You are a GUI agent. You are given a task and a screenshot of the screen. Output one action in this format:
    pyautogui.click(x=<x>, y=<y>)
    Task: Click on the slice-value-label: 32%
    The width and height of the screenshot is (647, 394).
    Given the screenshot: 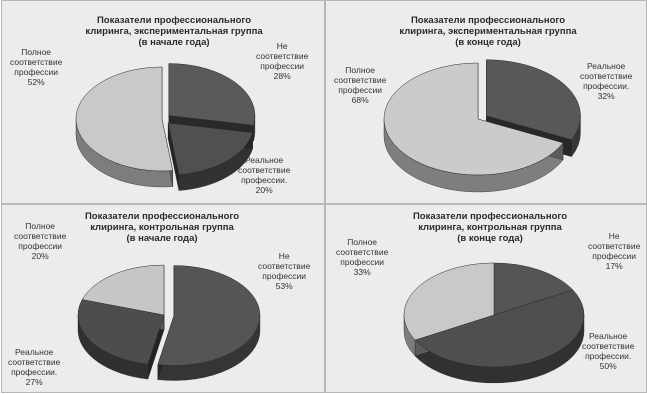 What is the action you would take?
    pyautogui.click(x=606, y=96)
    